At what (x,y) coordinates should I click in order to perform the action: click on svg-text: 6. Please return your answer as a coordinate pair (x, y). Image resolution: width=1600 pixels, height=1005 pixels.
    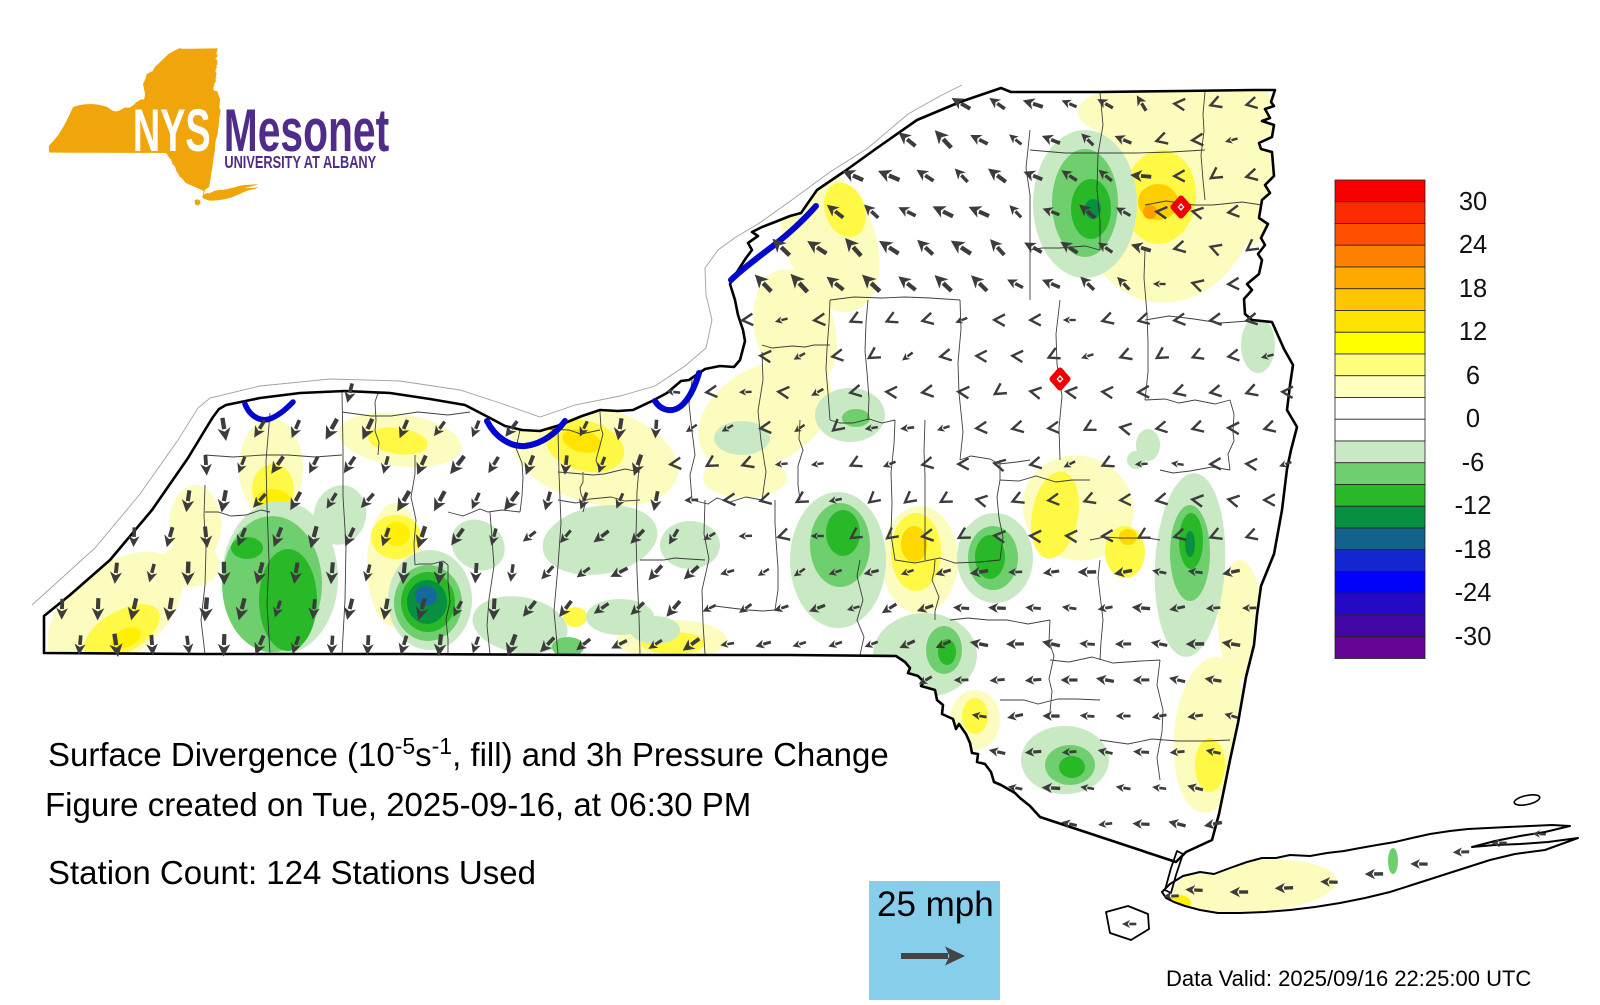
    Looking at the image, I should click on (1473, 376).